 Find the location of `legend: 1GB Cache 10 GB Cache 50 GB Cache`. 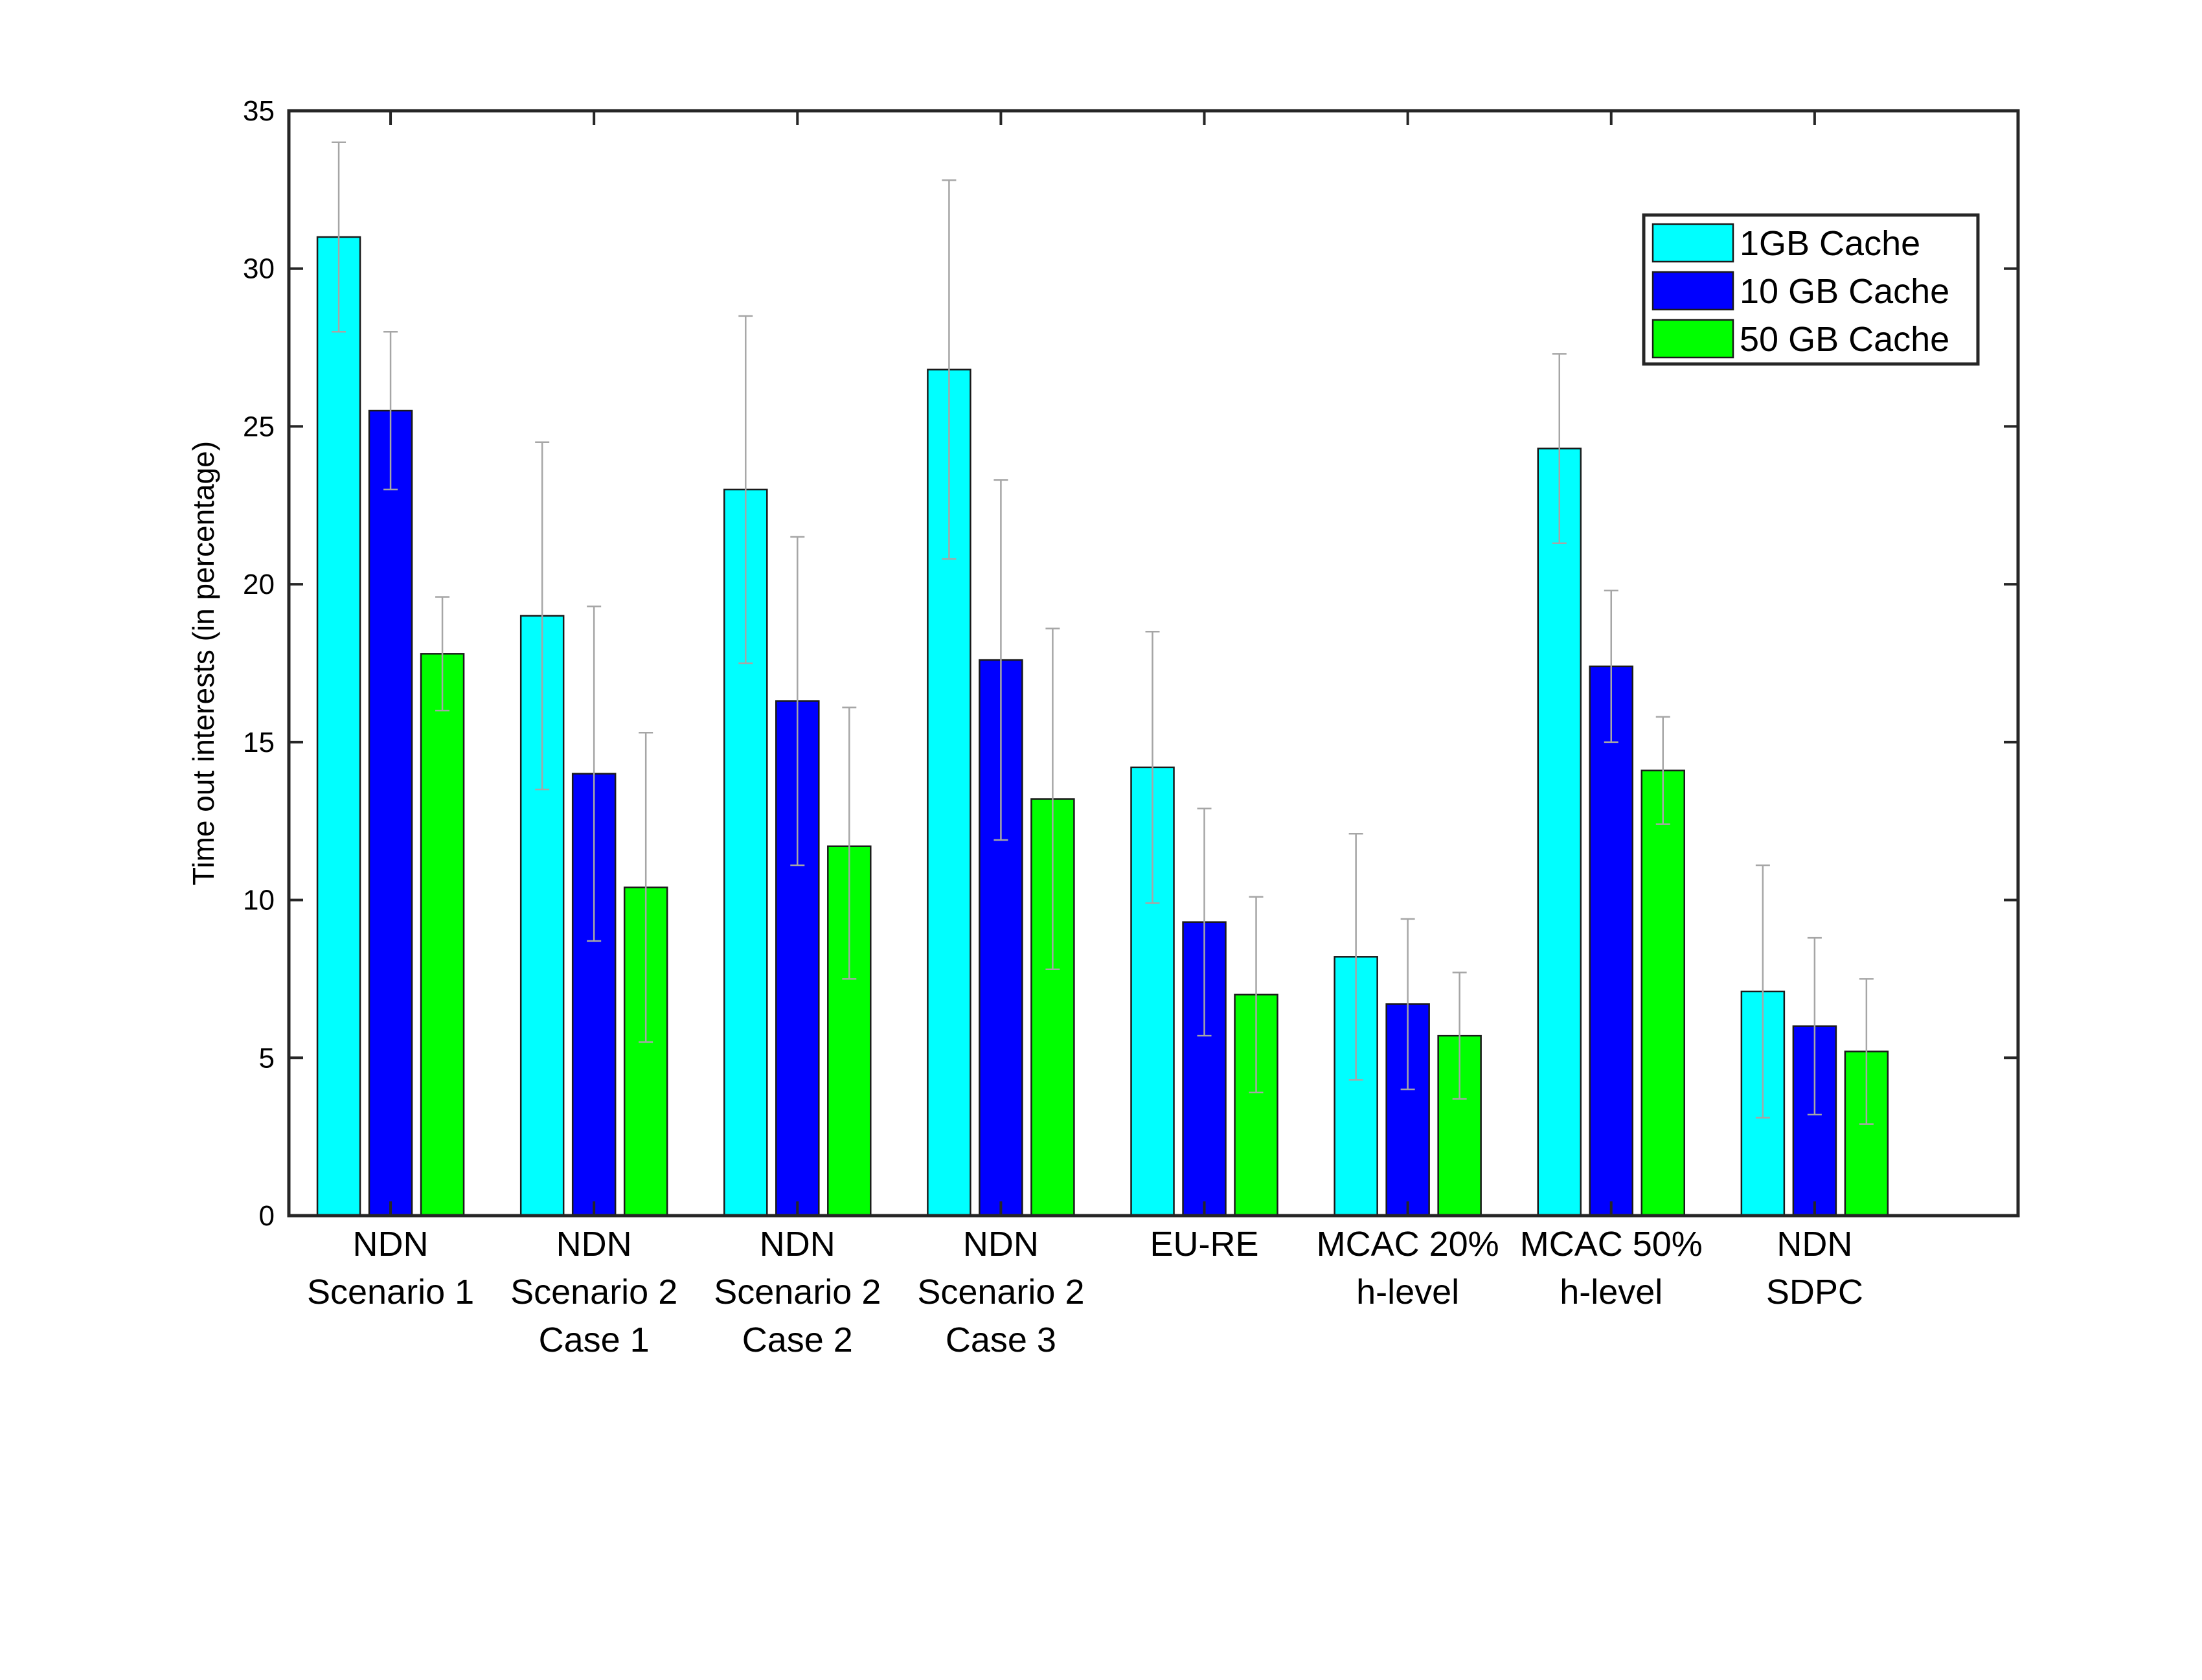

legend: 1GB Cache 10 GB Cache 50 GB Cache is located at coordinates (1811, 290).